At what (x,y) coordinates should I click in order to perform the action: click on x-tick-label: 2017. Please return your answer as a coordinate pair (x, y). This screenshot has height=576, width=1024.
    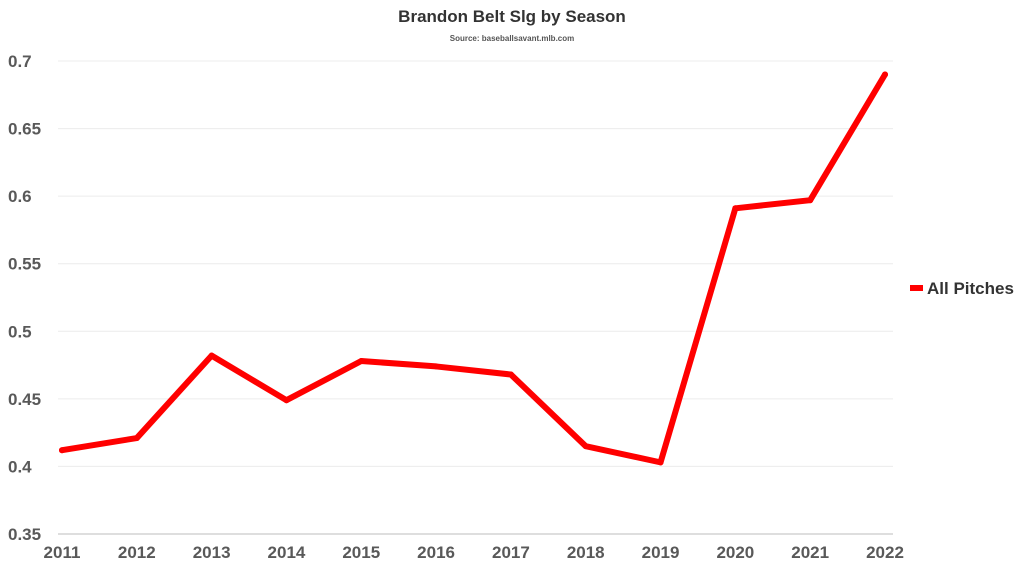
    Looking at the image, I should click on (511, 552).